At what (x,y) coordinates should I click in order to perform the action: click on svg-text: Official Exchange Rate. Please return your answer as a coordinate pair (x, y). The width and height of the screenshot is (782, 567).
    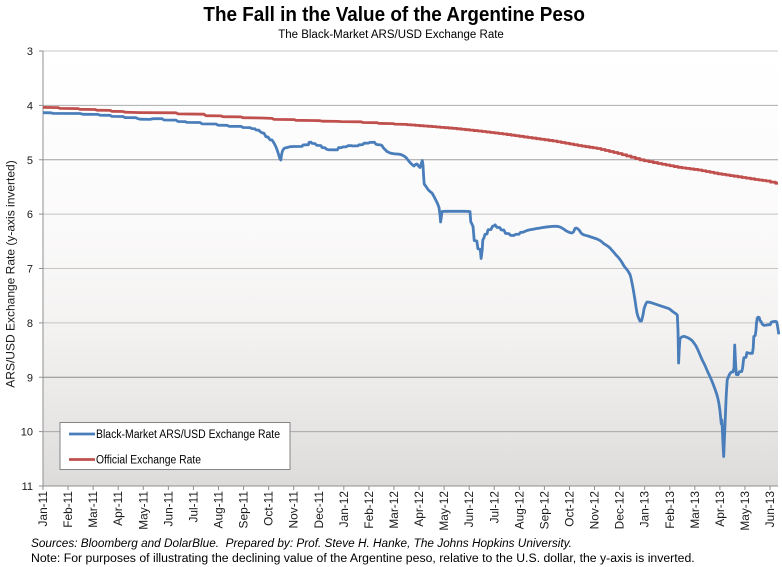
    Looking at the image, I should click on (148, 461).